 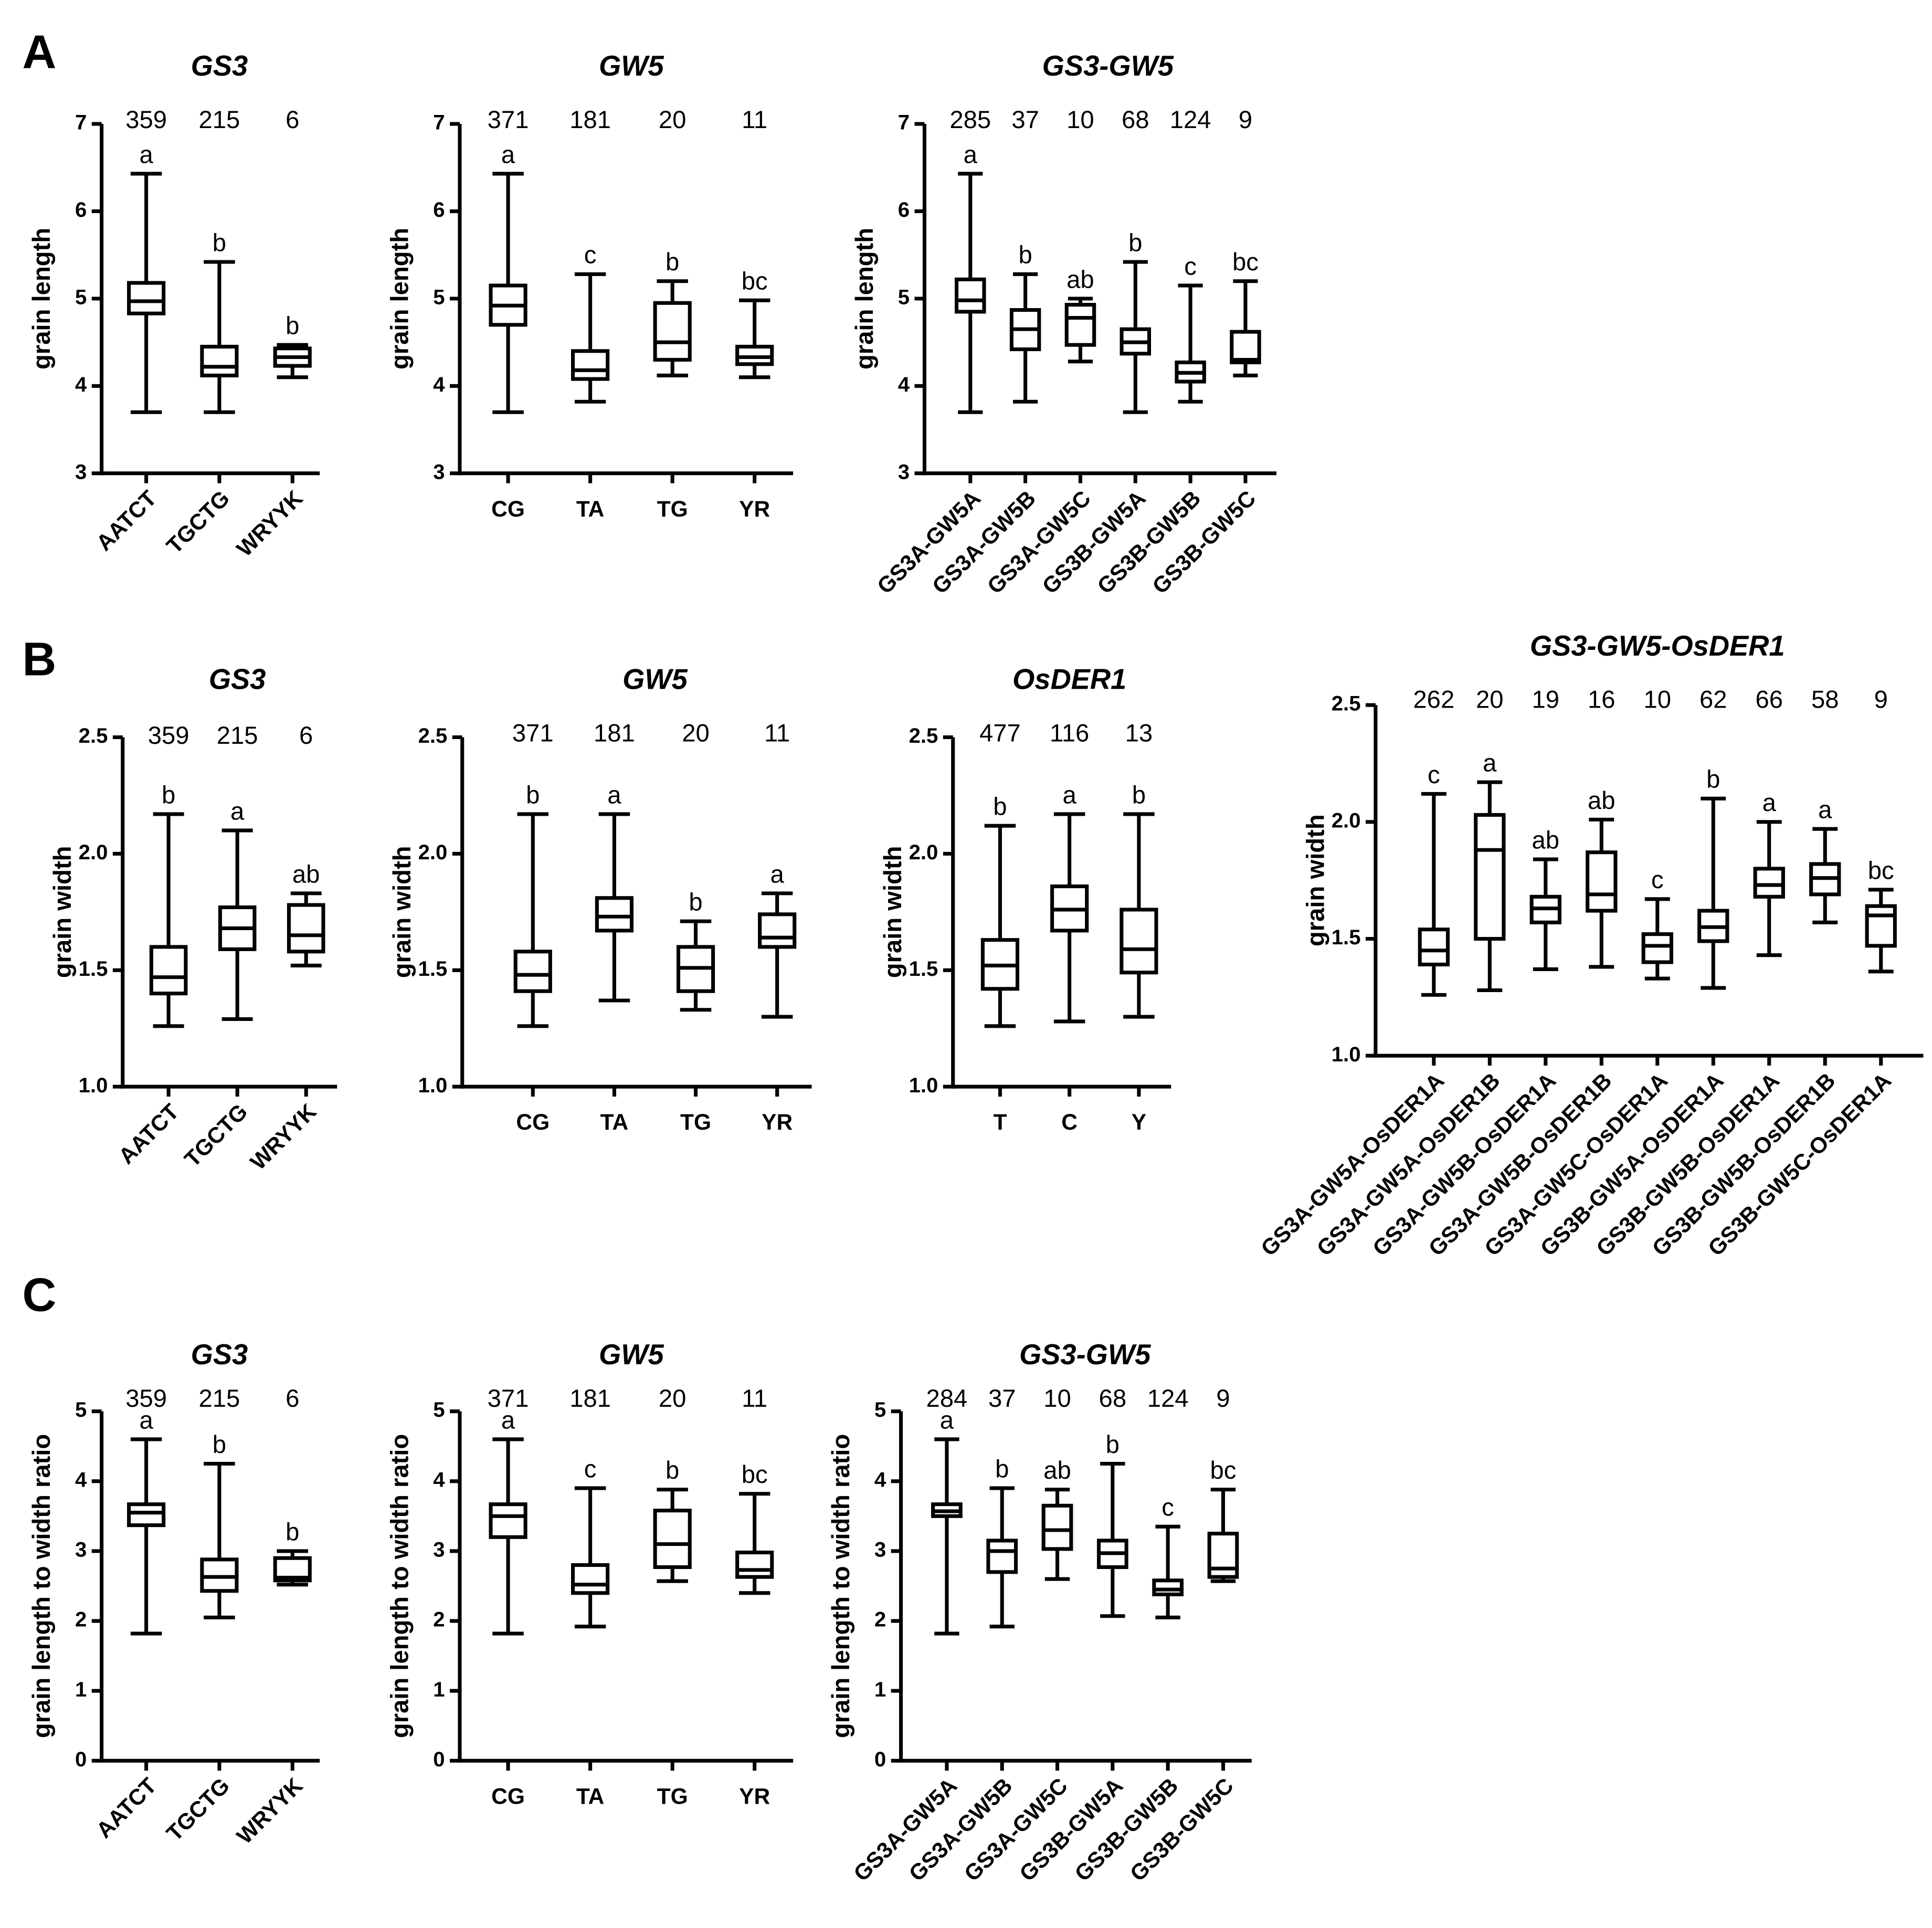 I want to click on y-axis-label: grain length, so click(x=42, y=299).